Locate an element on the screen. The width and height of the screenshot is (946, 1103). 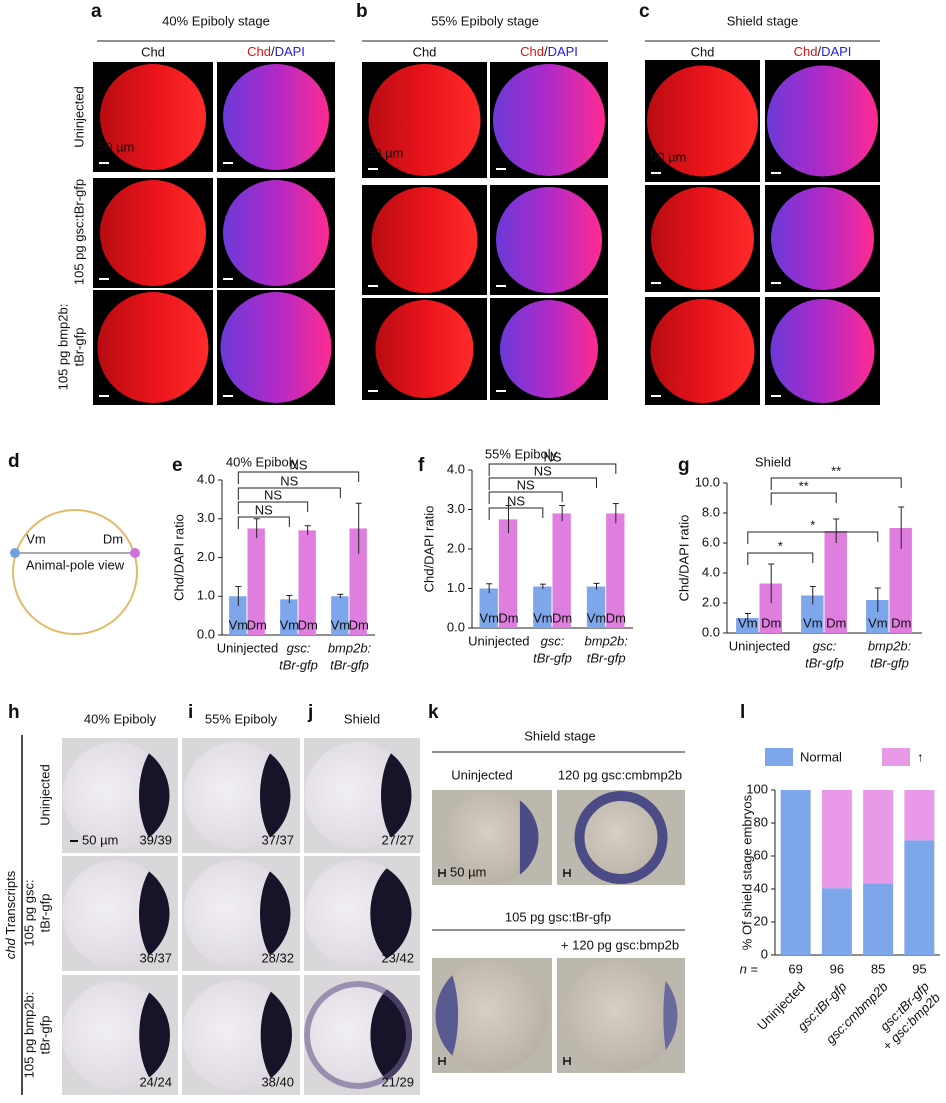
y-axis-label: % Of shield stage embryos is located at coordinates (746, 872).